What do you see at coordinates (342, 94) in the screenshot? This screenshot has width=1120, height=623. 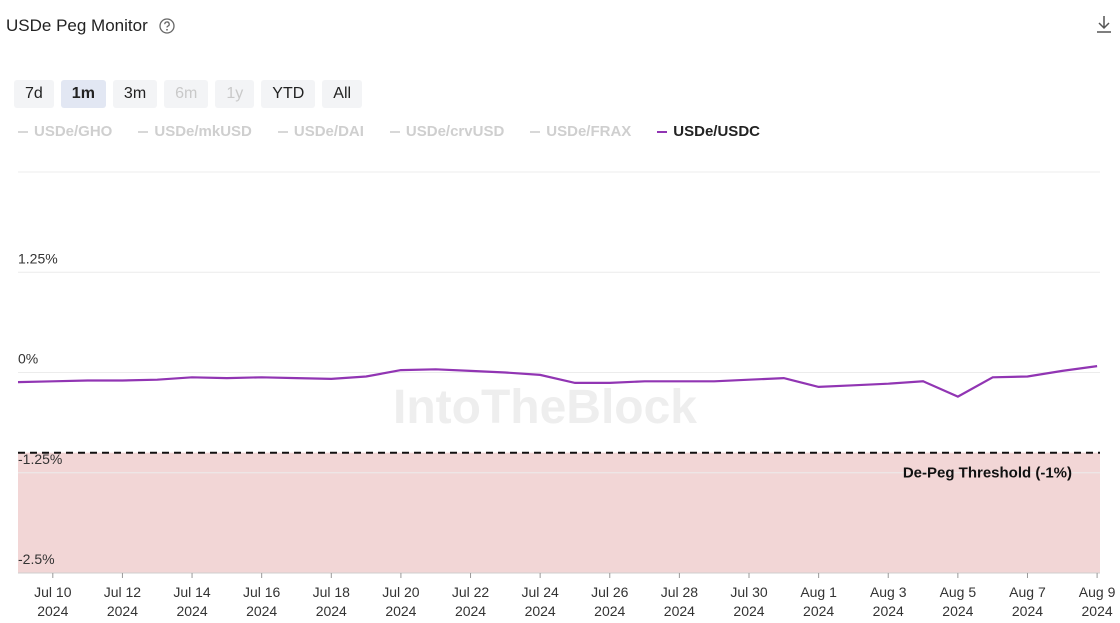 I see `range-button: All` at bounding box center [342, 94].